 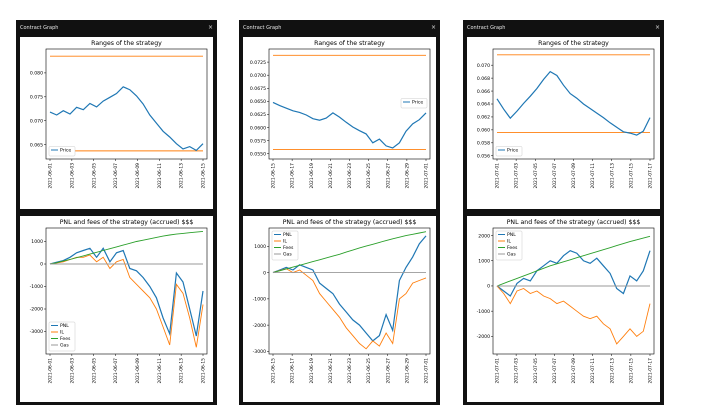 I want to click on y-tick-label: 0.0550, so click(x=258, y=154).